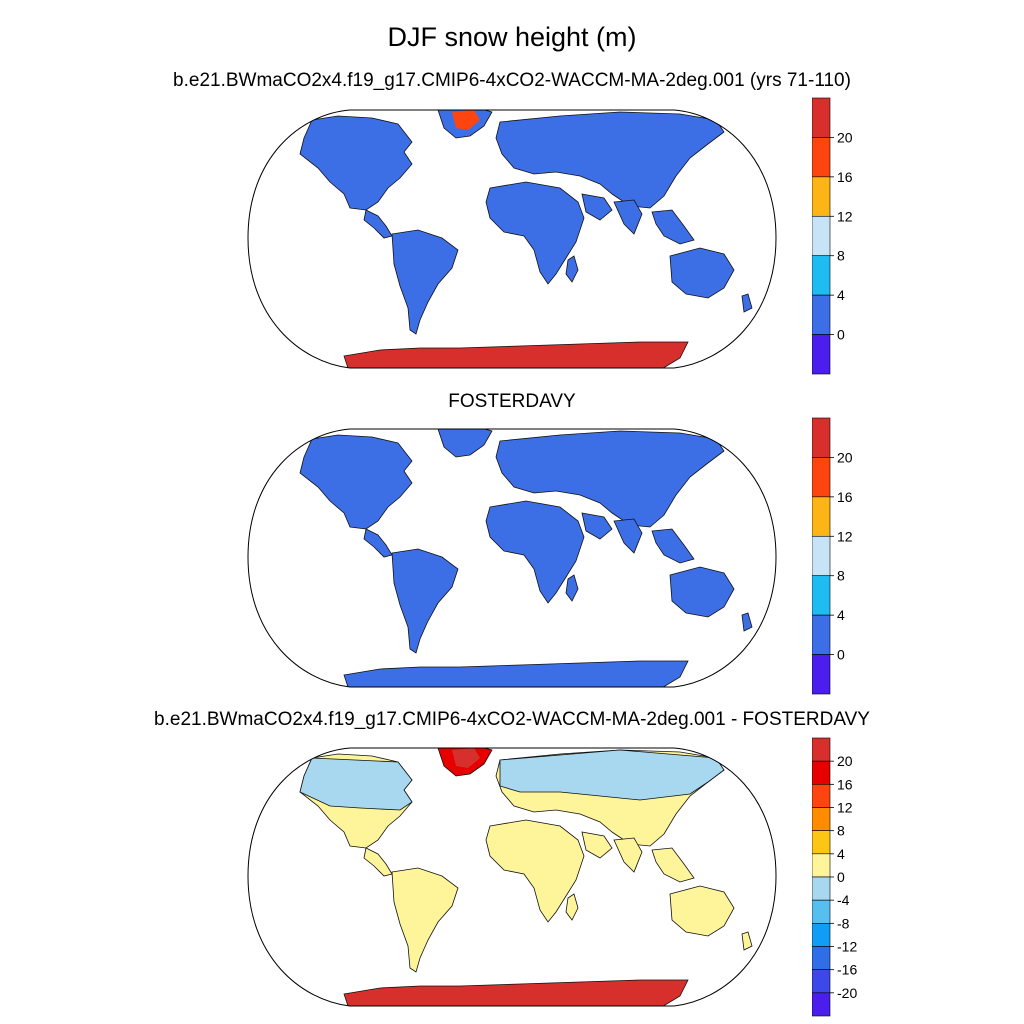 The height and width of the screenshot is (1024, 1024). What do you see at coordinates (843, 900) in the screenshot?
I see `colorbar-label: -4` at bounding box center [843, 900].